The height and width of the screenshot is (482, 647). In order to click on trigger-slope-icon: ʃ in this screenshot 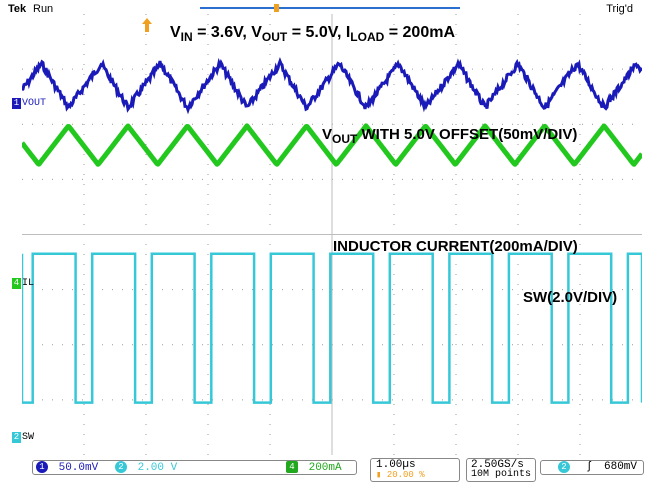, I will do `click(589, 467)`.